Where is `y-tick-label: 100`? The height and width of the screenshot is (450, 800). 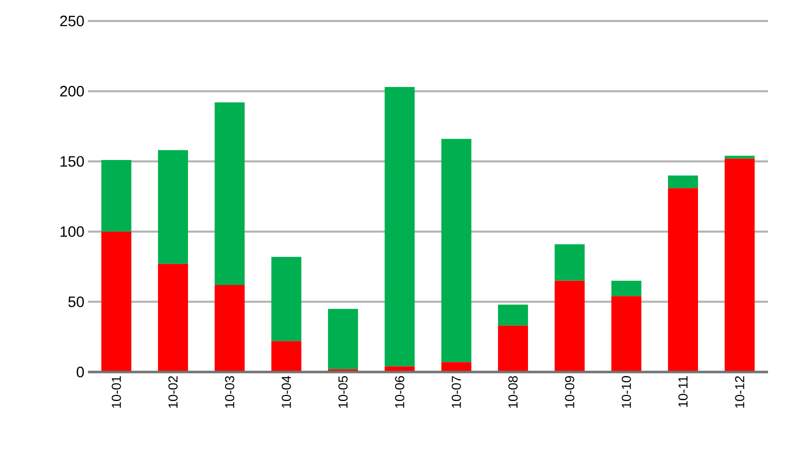
y-tick-label: 100 is located at coordinates (72, 231).